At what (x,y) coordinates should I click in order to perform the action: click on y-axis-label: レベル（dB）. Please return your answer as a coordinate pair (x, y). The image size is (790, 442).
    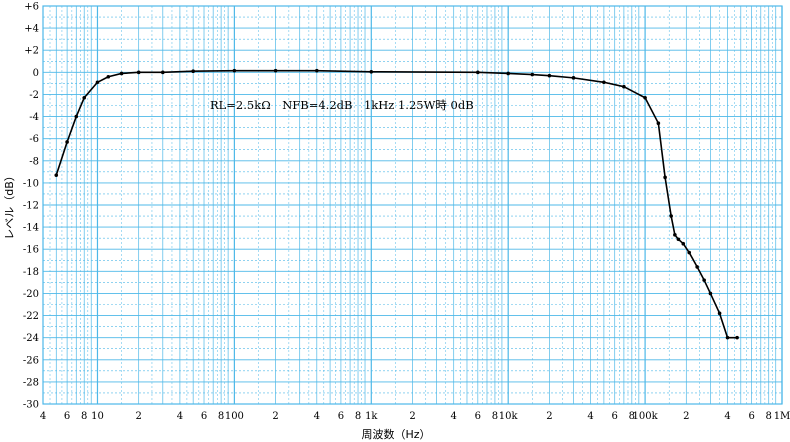
    Looking at the image, I should click on (9, 205).